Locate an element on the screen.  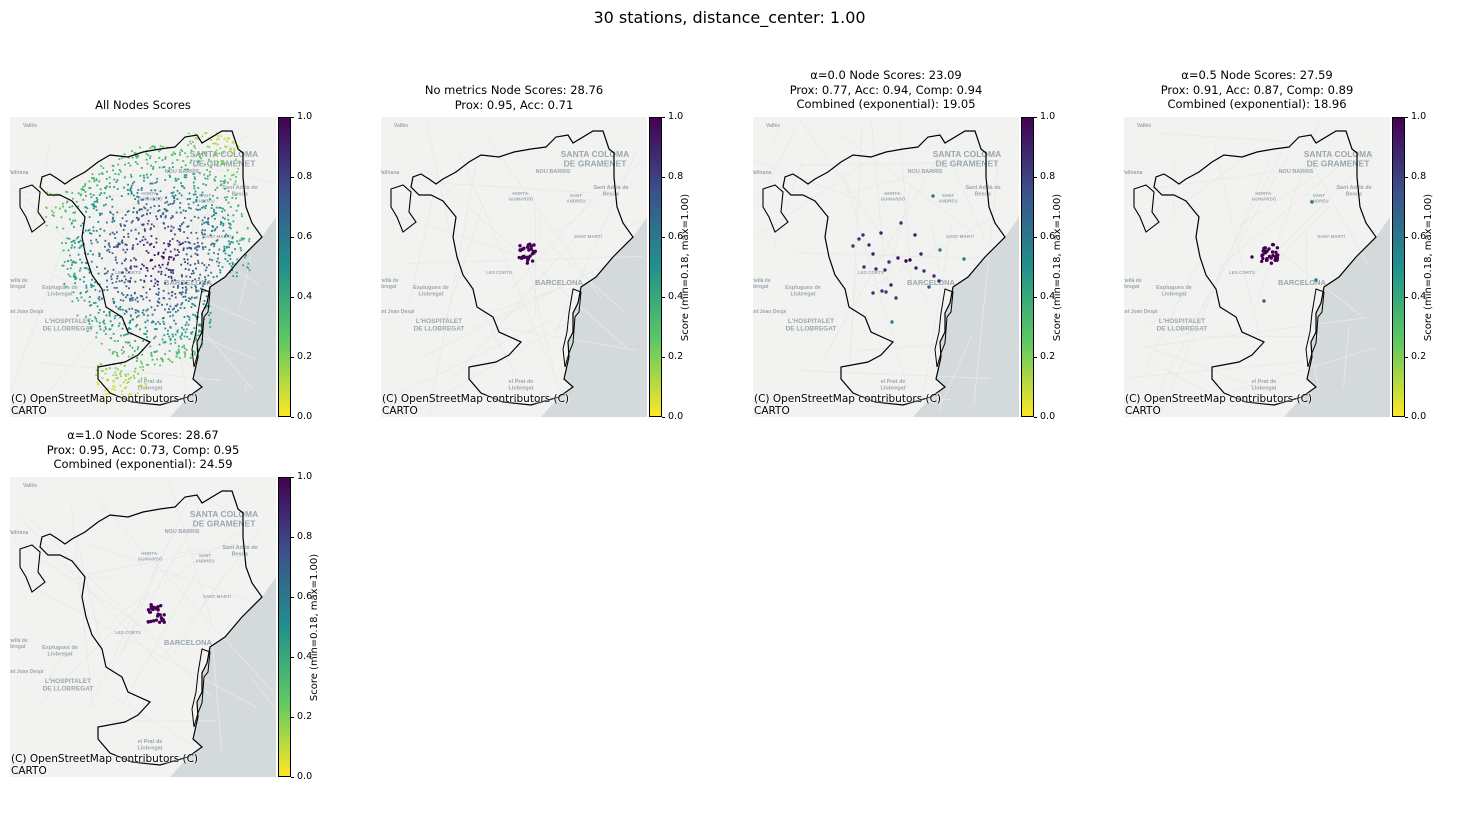
basemap-label-line: NOU BARRIS is located at coordinates (1296, 172).